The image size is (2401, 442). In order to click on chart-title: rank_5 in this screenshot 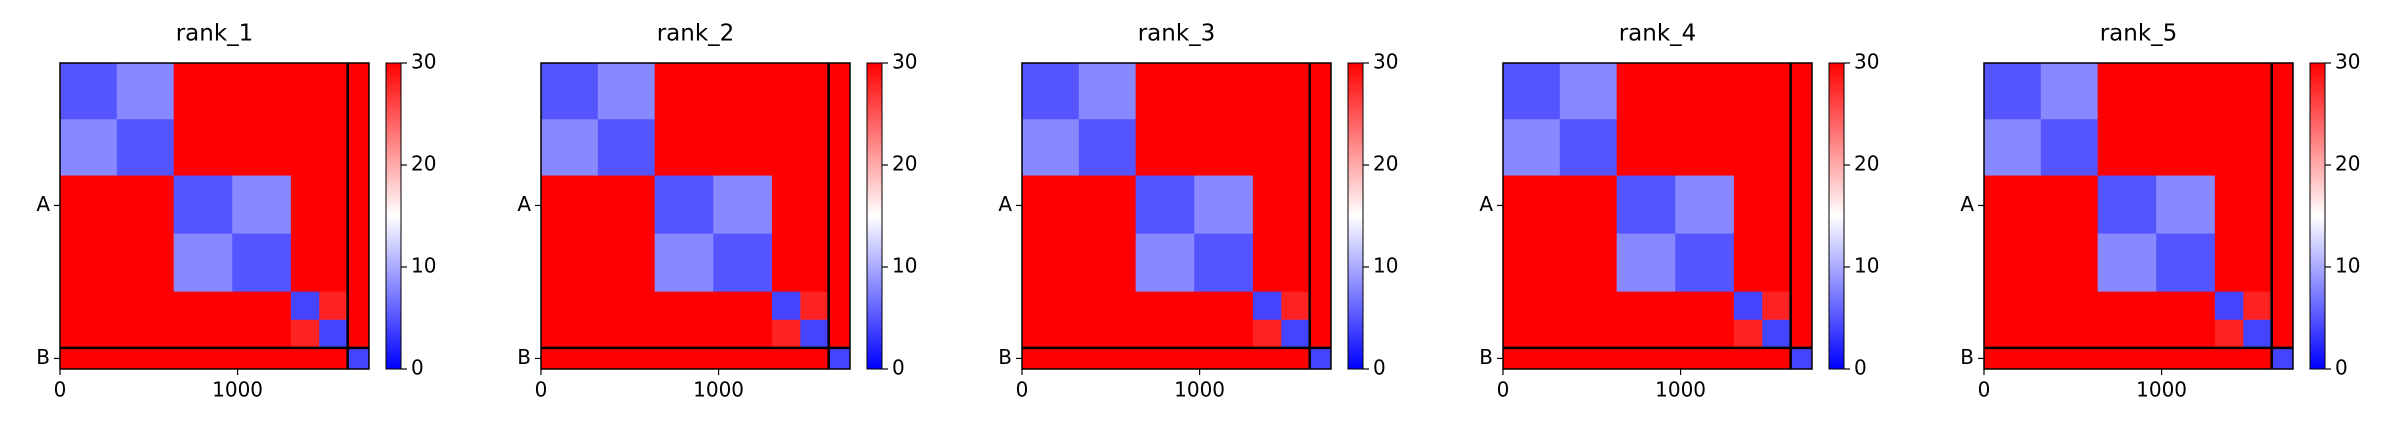, I will do `click(2139, 34)`.